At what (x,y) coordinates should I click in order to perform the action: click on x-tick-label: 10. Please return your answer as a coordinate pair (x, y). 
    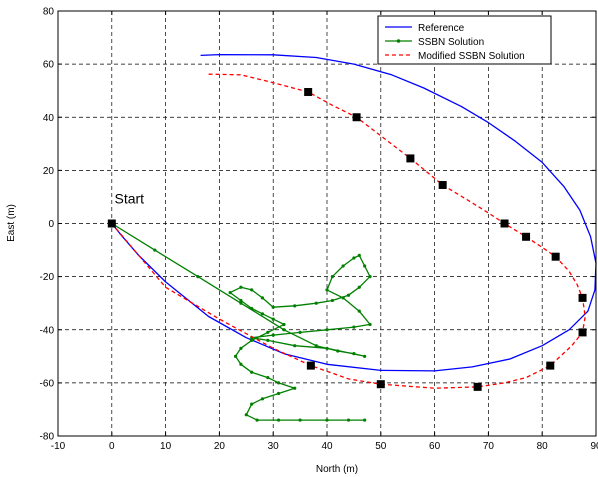
    Looking at the image, I should click on (166, 446).